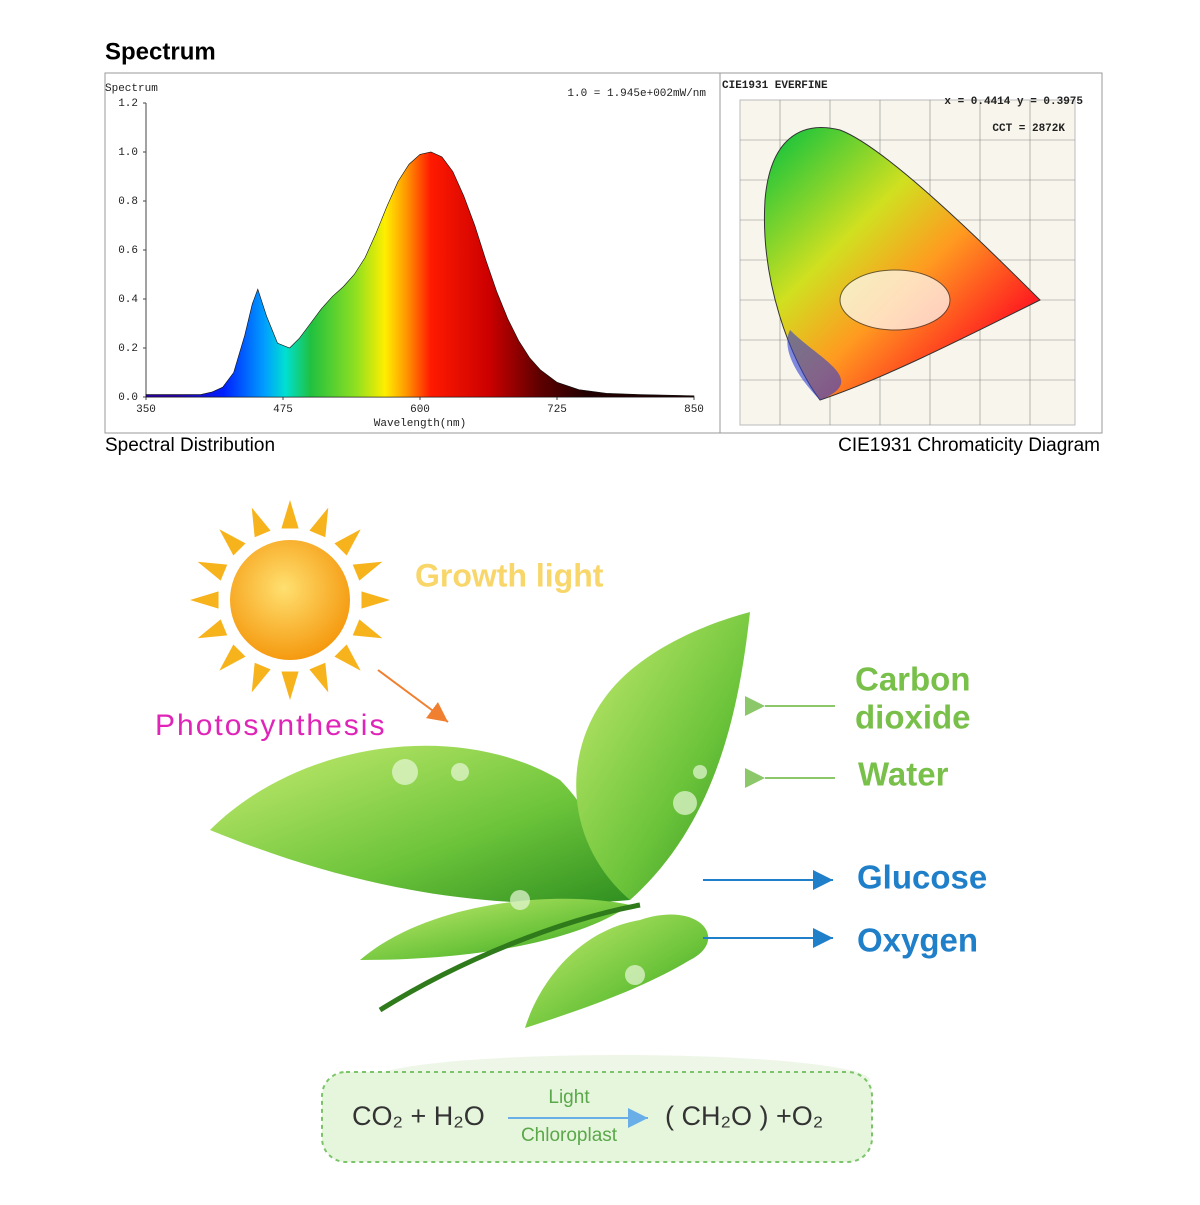 The height and width of the screenshot is (1205, 1200). Describe the element at coordinates (420, 274) in the screenshot. I see `spectrum-area` at that location.